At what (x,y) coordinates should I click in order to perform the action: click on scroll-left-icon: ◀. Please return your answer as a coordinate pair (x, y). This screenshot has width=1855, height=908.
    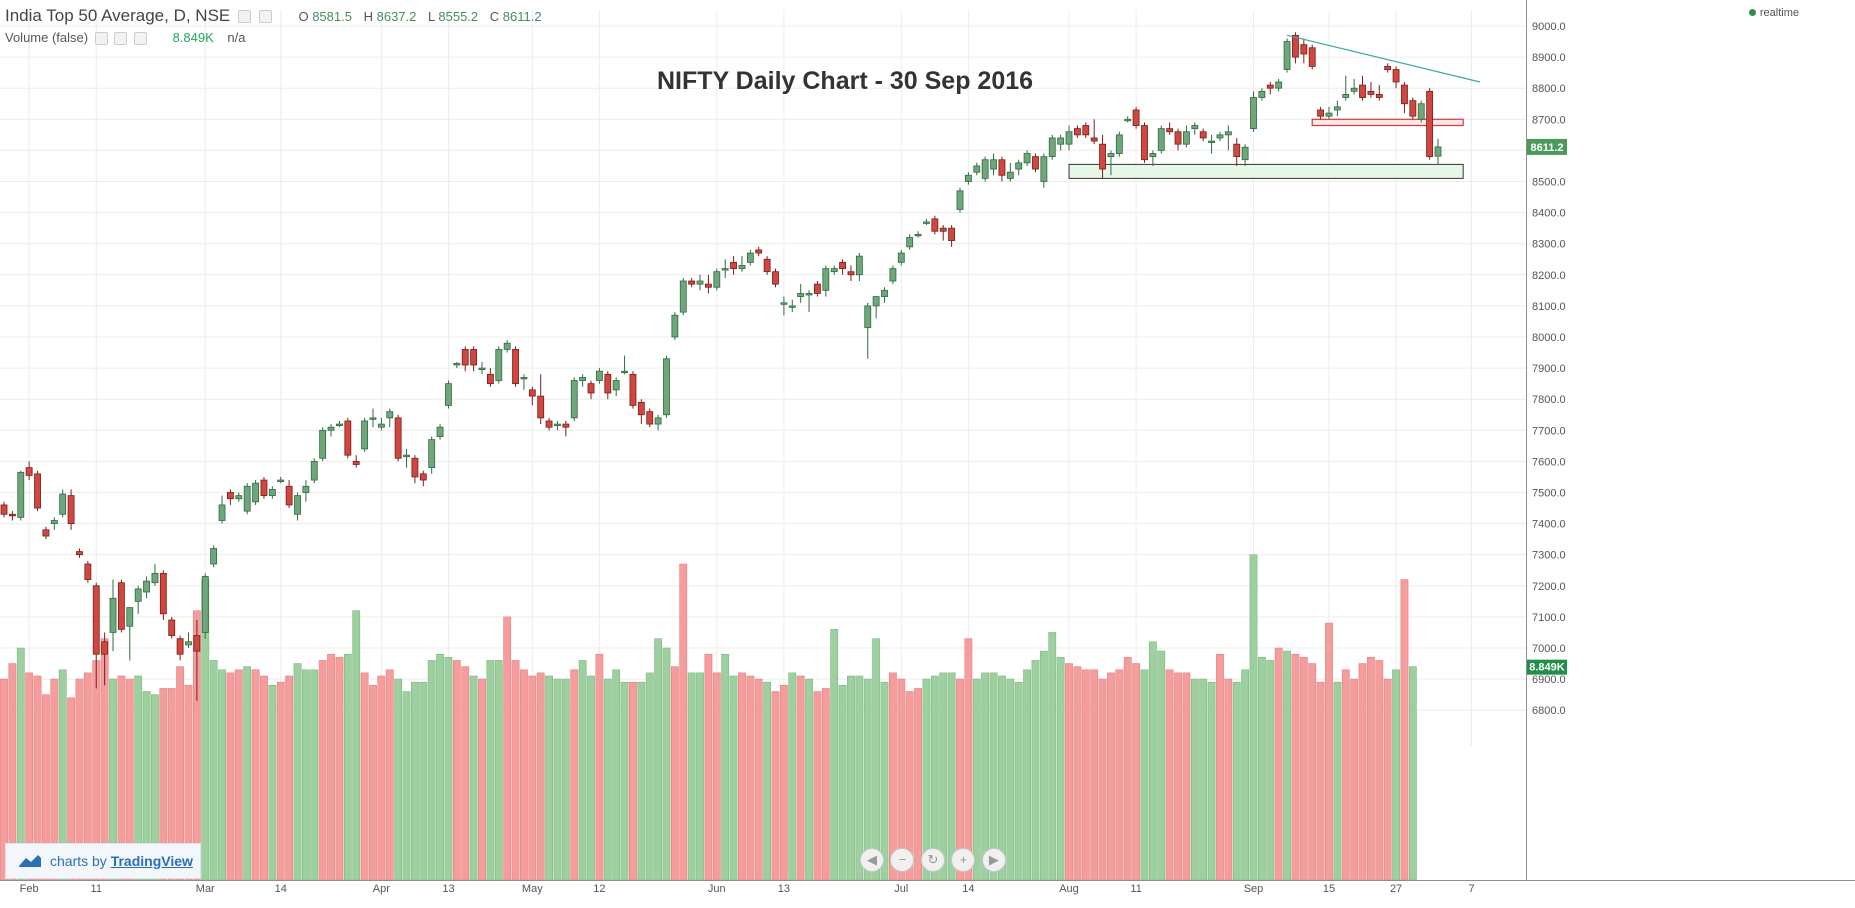
    Looking at the image, I should click on (872, 860).